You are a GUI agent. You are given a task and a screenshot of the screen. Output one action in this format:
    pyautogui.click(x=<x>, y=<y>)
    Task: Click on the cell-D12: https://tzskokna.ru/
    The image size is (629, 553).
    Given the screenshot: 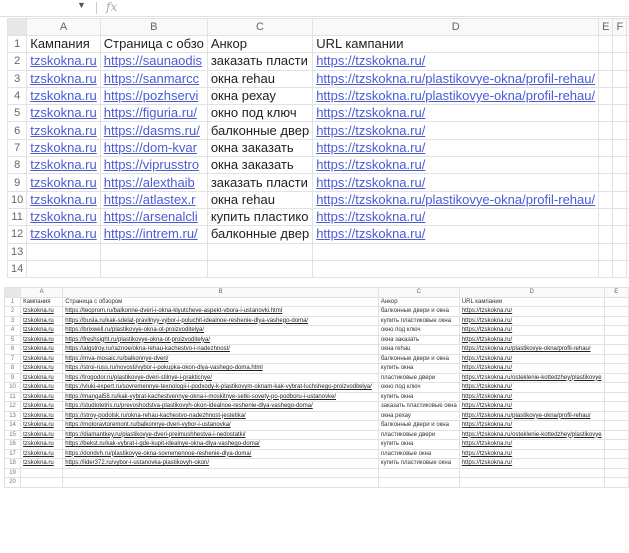 What is the action you would take?
    pyautogui.click(x=456, y=234)
    